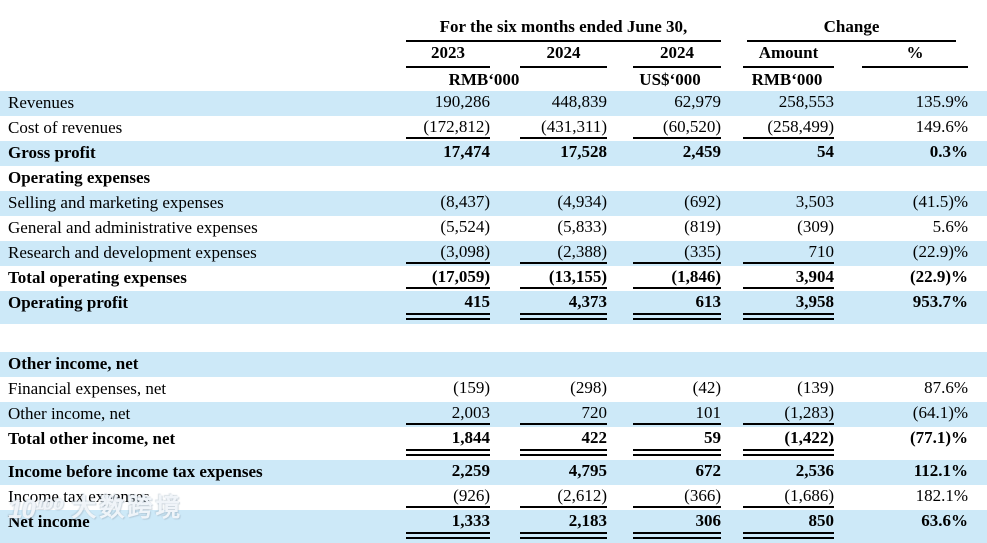 Image resolution: width=987 pixels, height=543 pixels. I want to click on cell-change-amount: 54, so click(780, 153).